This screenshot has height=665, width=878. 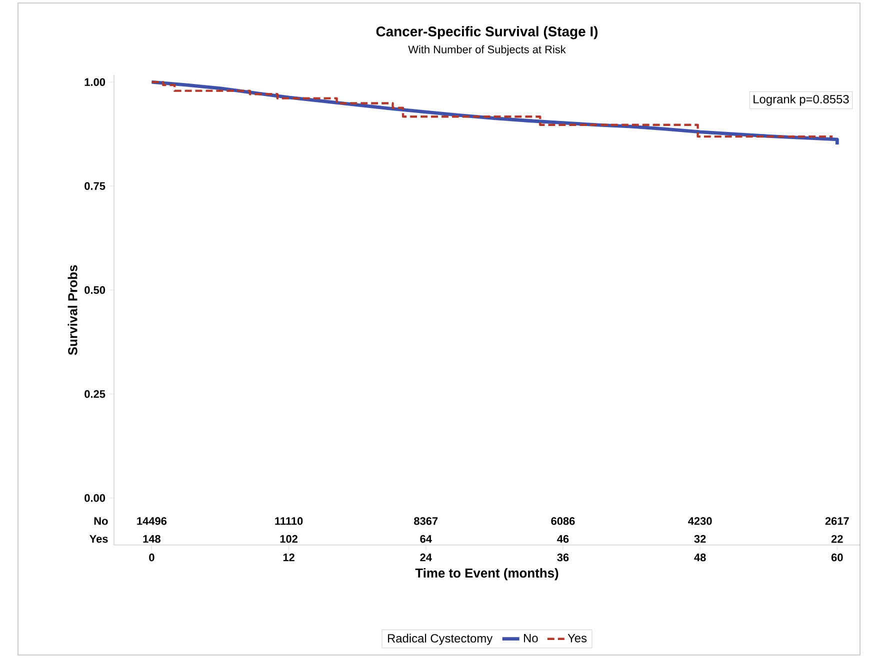 What do you see at coordinates (99, 539) in the screenshot?
I see `text: Yes` at bounding box center [99, 539].